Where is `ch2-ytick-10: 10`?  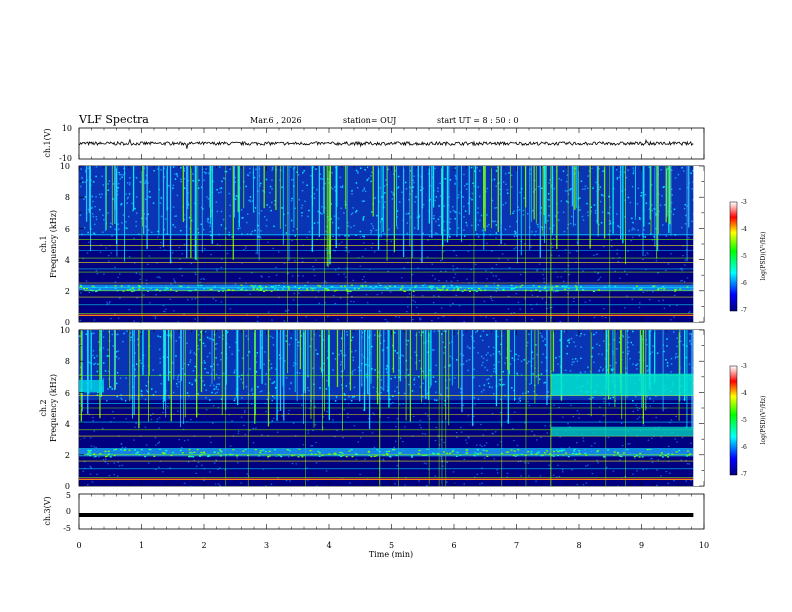 ch2-ytick-10: 10 is located at coordinates (65, 330).